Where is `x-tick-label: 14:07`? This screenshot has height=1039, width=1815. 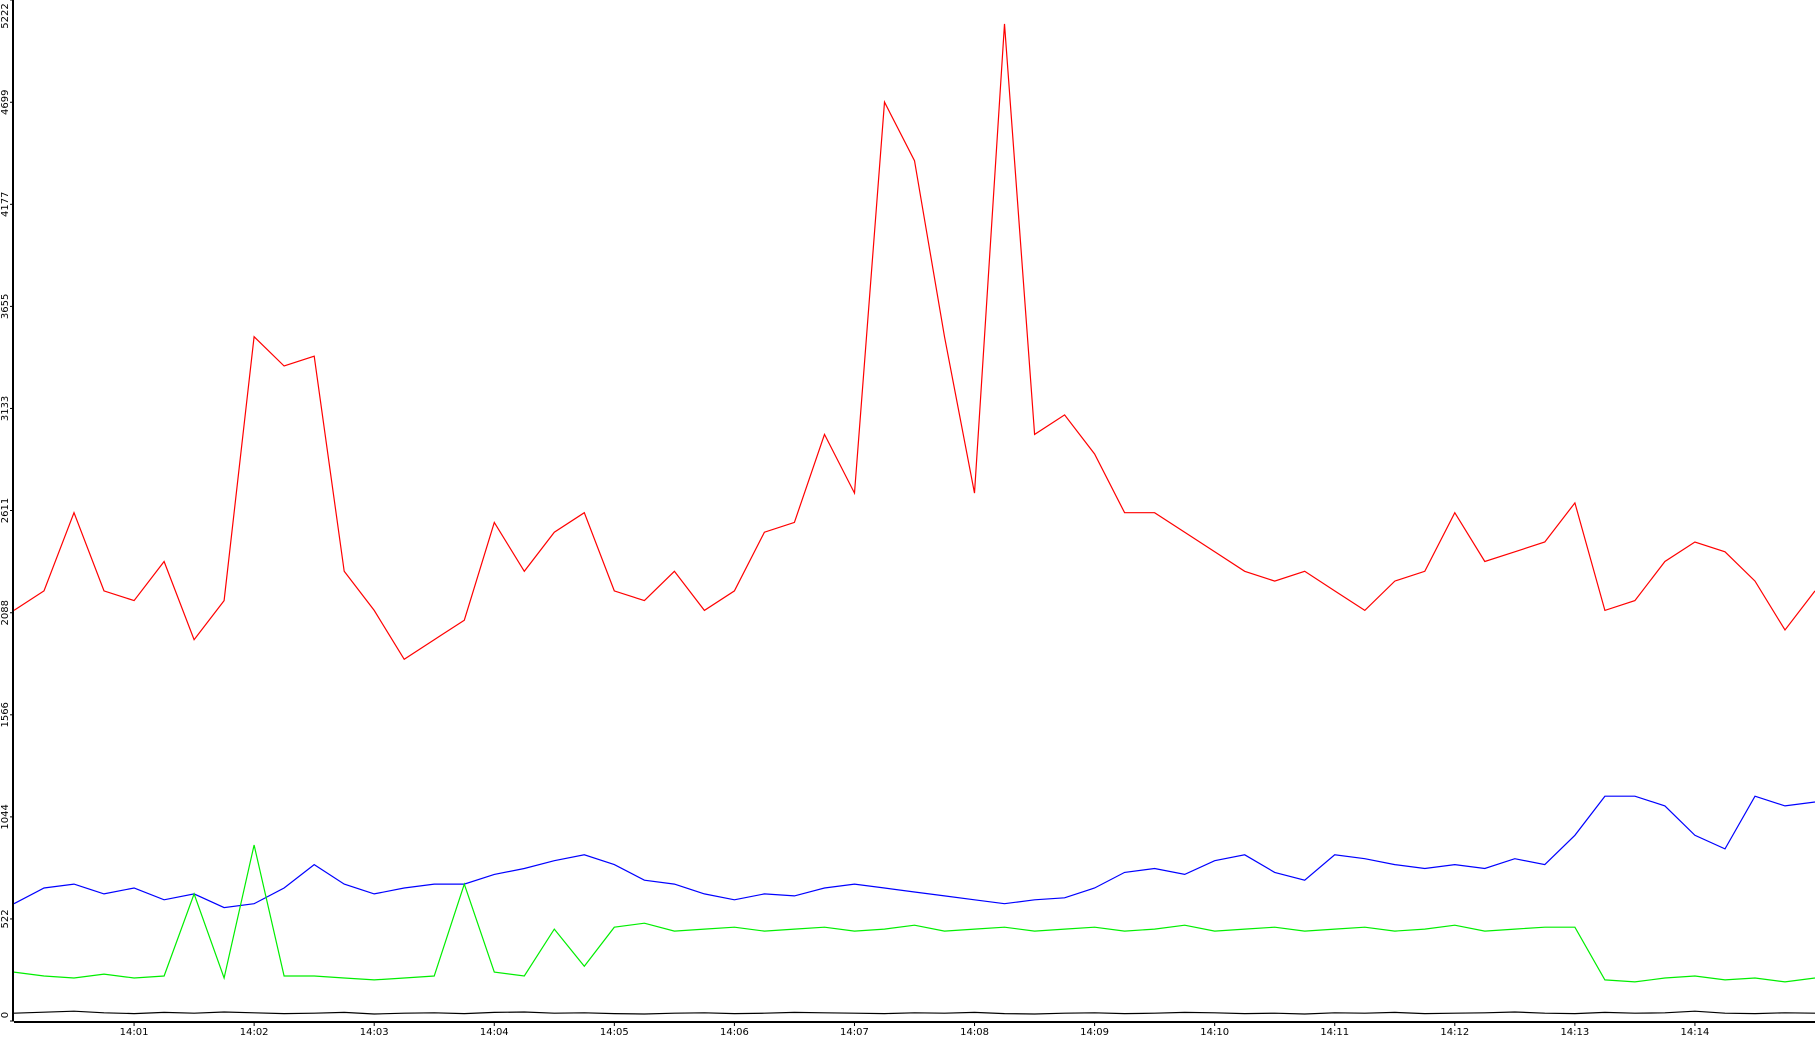
x-tick-label: 14:07 is located at coordinates (854, 1032).